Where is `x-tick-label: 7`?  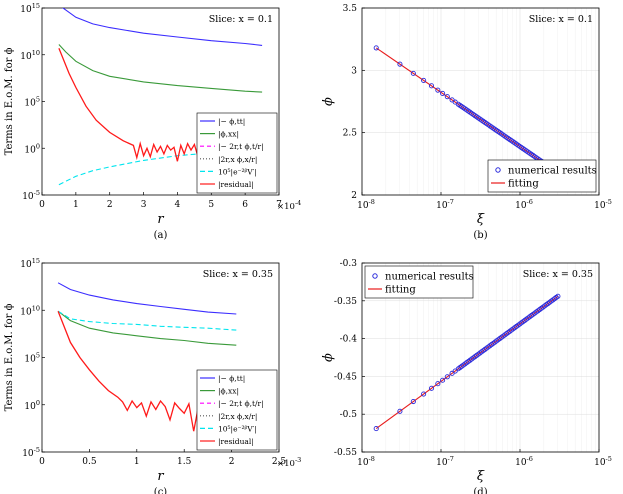
x-tick-label: 7 is located at coordinates (279, 205).